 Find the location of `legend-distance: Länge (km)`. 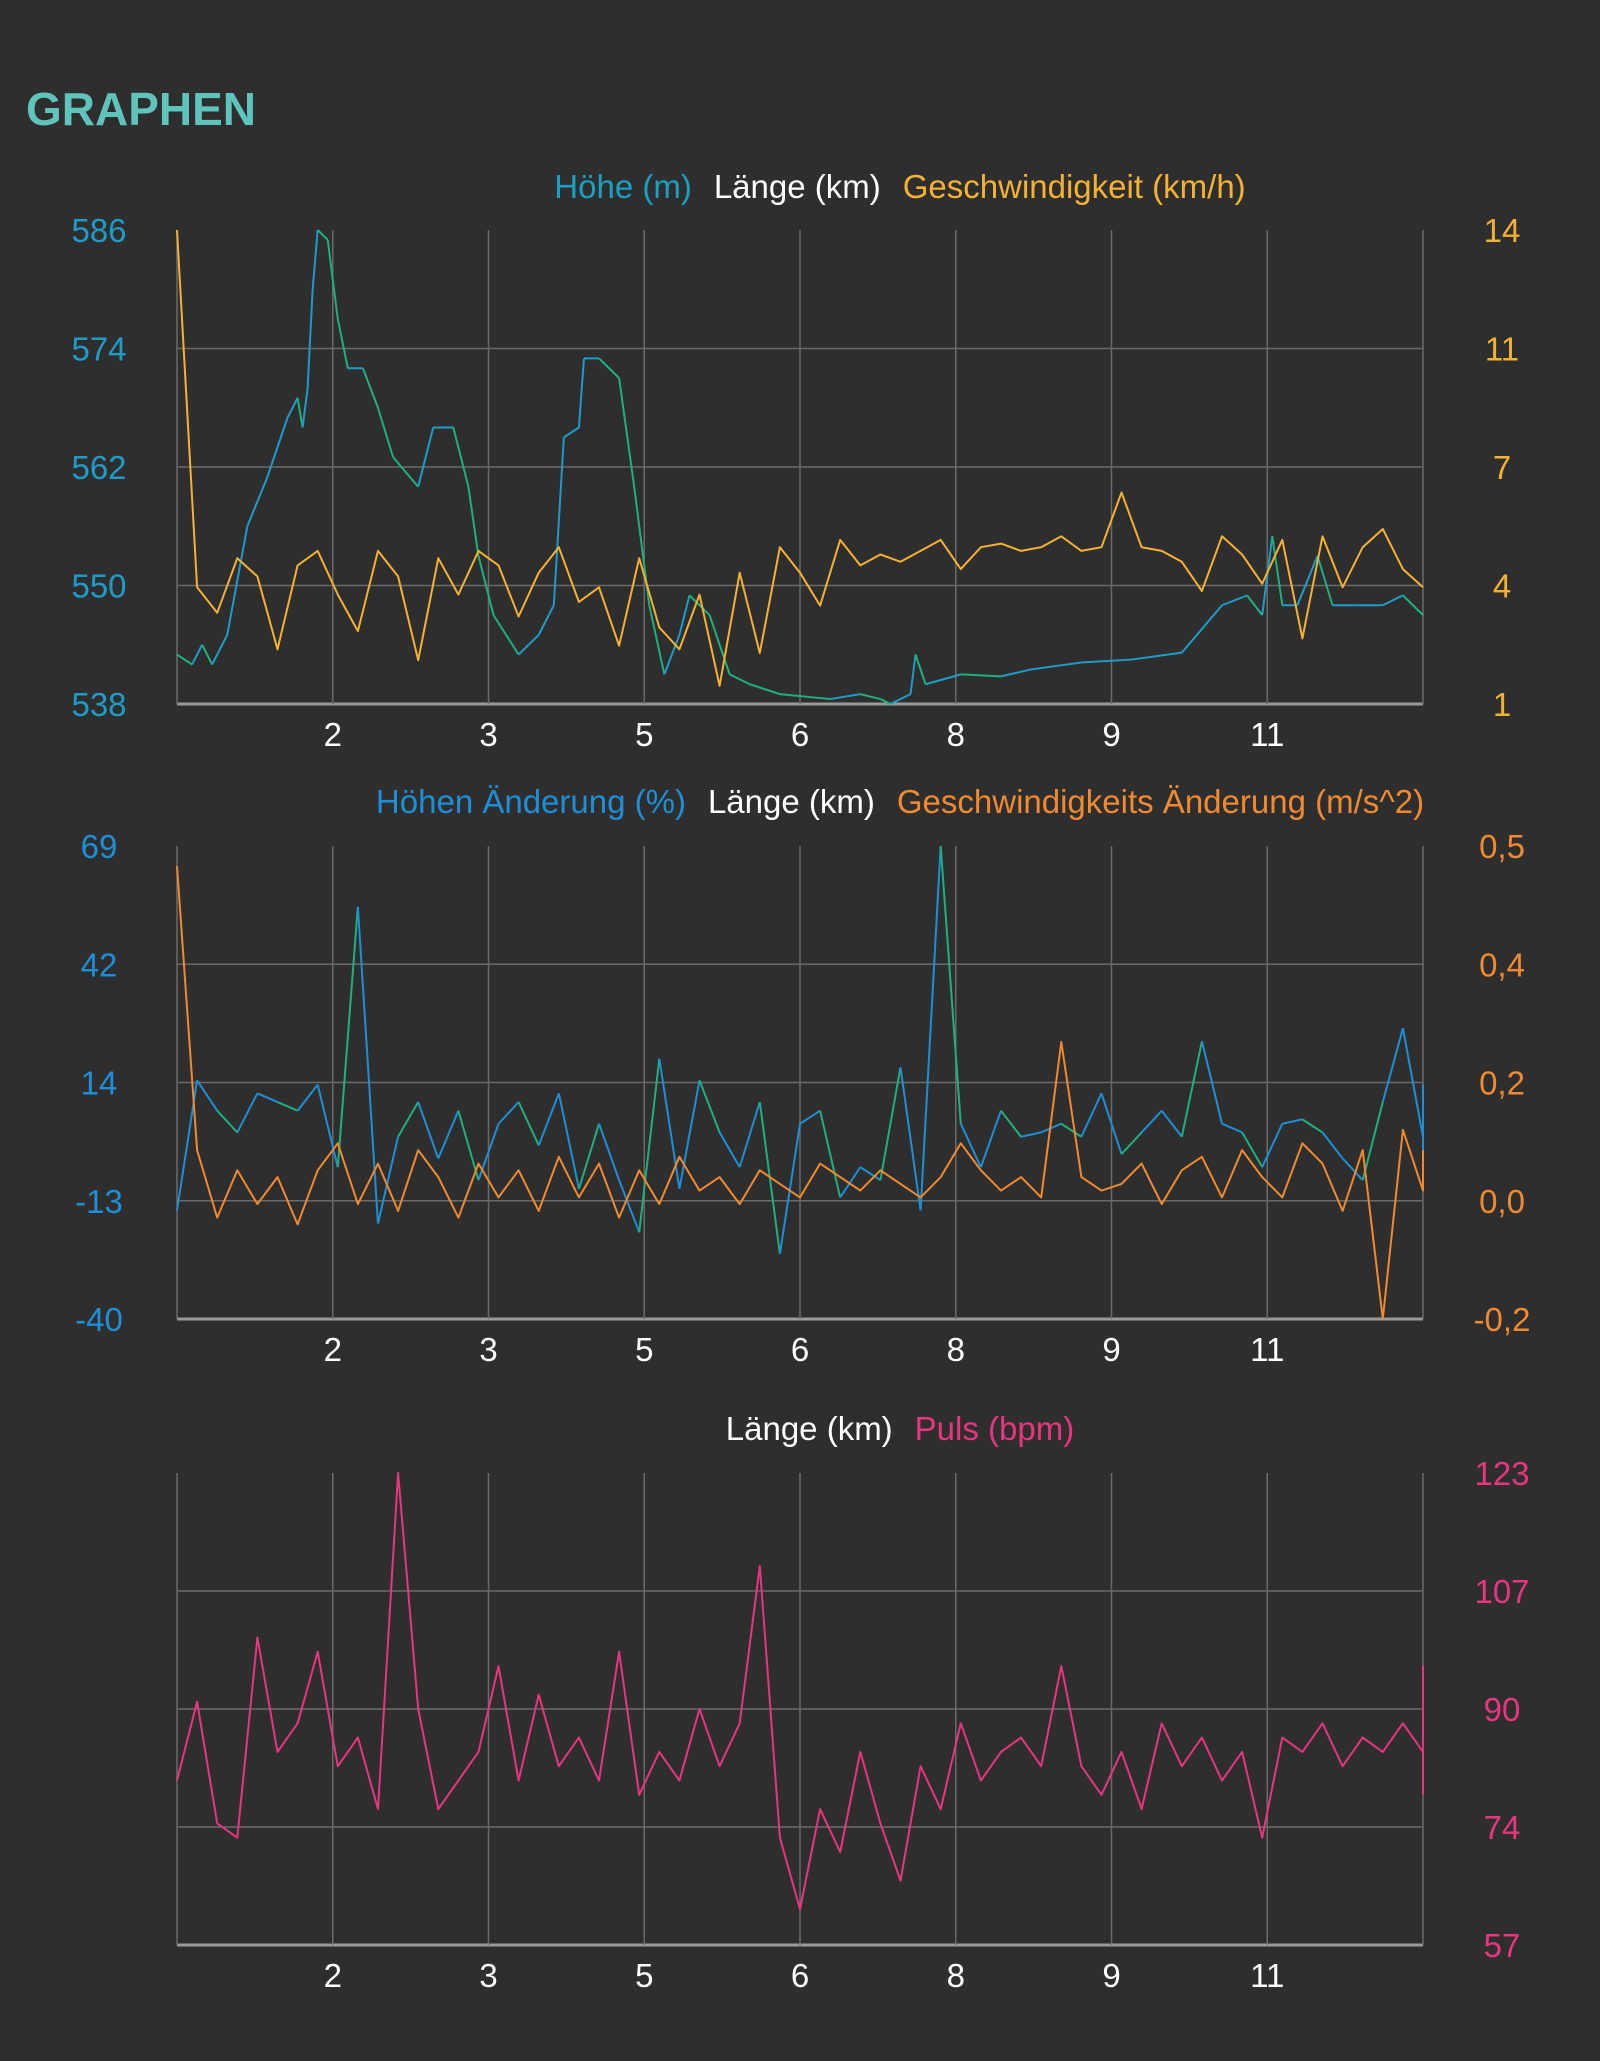

legend-distance: Länge (km) is located at coordinates (791, 801).